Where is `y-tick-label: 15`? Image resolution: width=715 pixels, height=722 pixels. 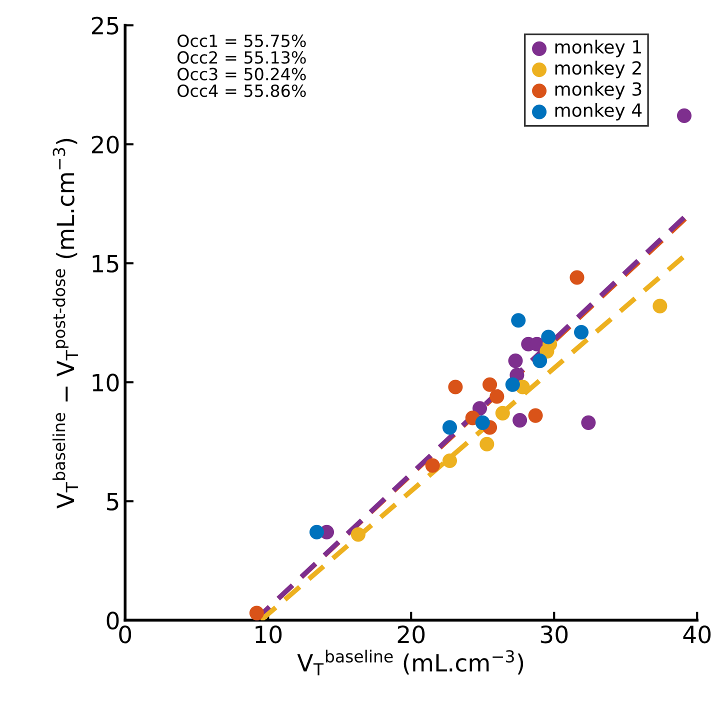 y-tick-label: 15 is located at coordinates (105, 264).